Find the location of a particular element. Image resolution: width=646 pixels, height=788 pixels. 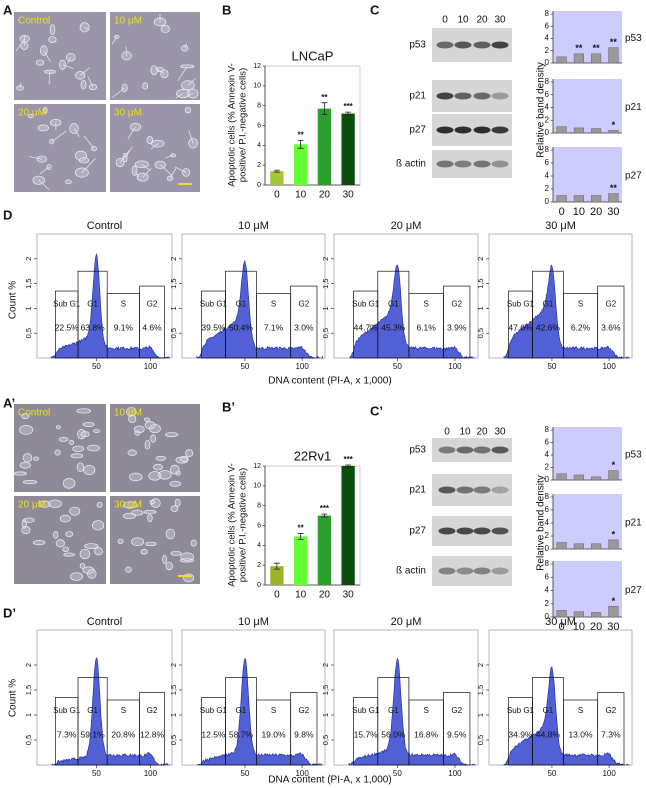

gate-label: S is located at coordinates (580, 710).